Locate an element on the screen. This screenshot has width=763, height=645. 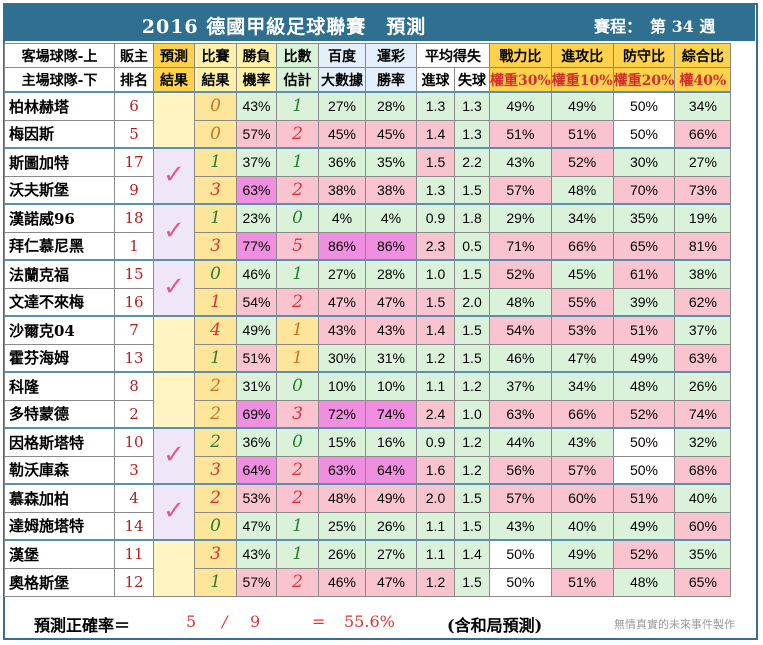
attack-ratio: 40% is located at coordinates (582, 526).